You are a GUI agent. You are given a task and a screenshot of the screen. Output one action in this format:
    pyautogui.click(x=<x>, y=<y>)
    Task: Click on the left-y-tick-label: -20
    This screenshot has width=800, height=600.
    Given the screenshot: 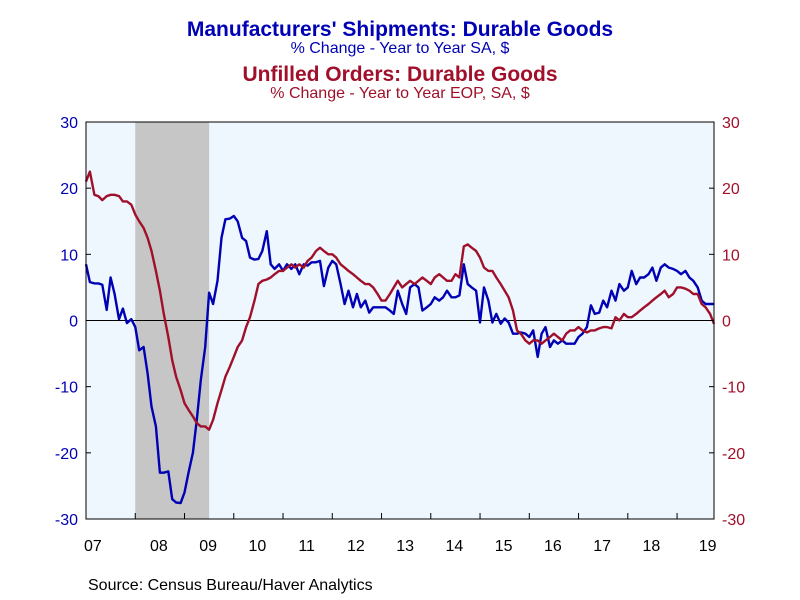 What is the action you would take?
    pyautogui.click(x=66, y=454)
    